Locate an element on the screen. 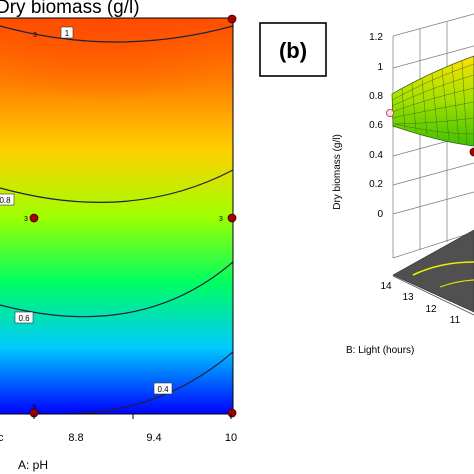 This screenshot has width=474, height=474. y-tick-14: 14 is located at coordinates (386, 286).